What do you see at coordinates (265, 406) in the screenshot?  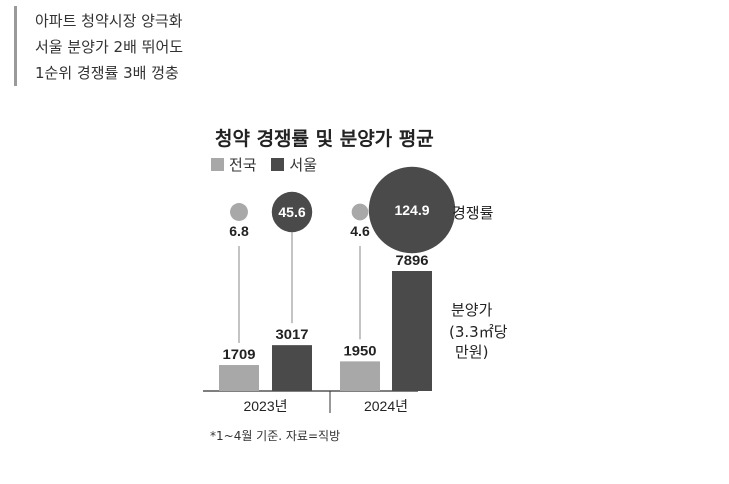 I see `x-tick-label-0: 2023년` at bounding box center [265, 406].